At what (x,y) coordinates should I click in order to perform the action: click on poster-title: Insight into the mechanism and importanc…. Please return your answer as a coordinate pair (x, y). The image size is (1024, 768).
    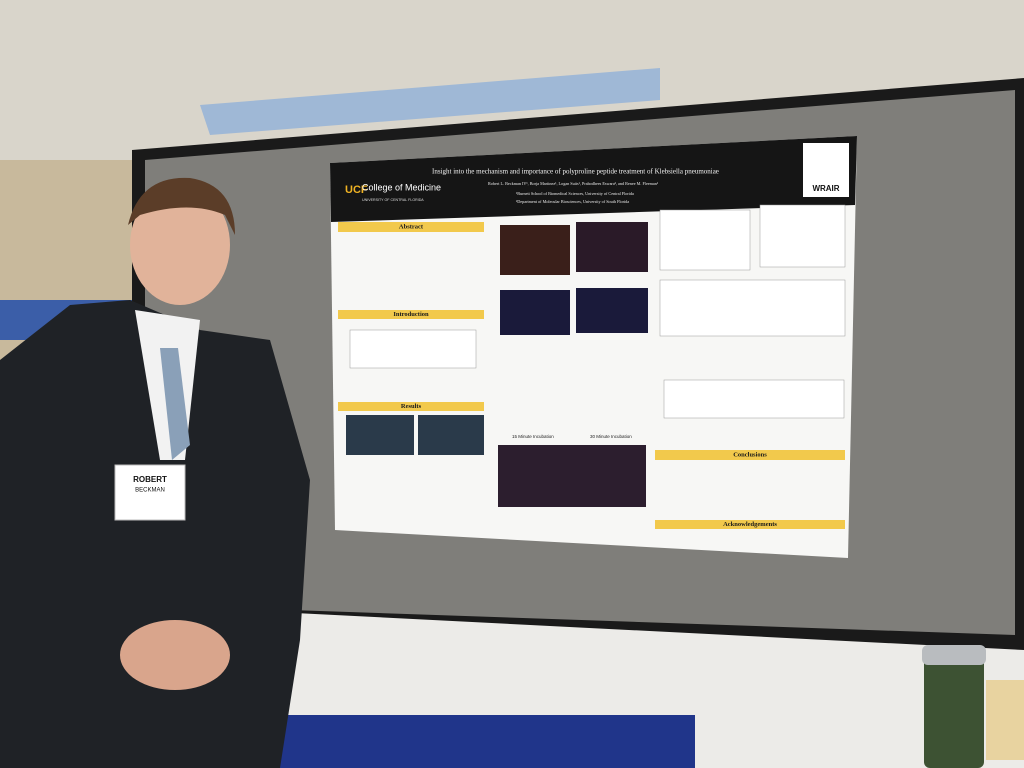
    Looking at the image, I should click on (575, 172).